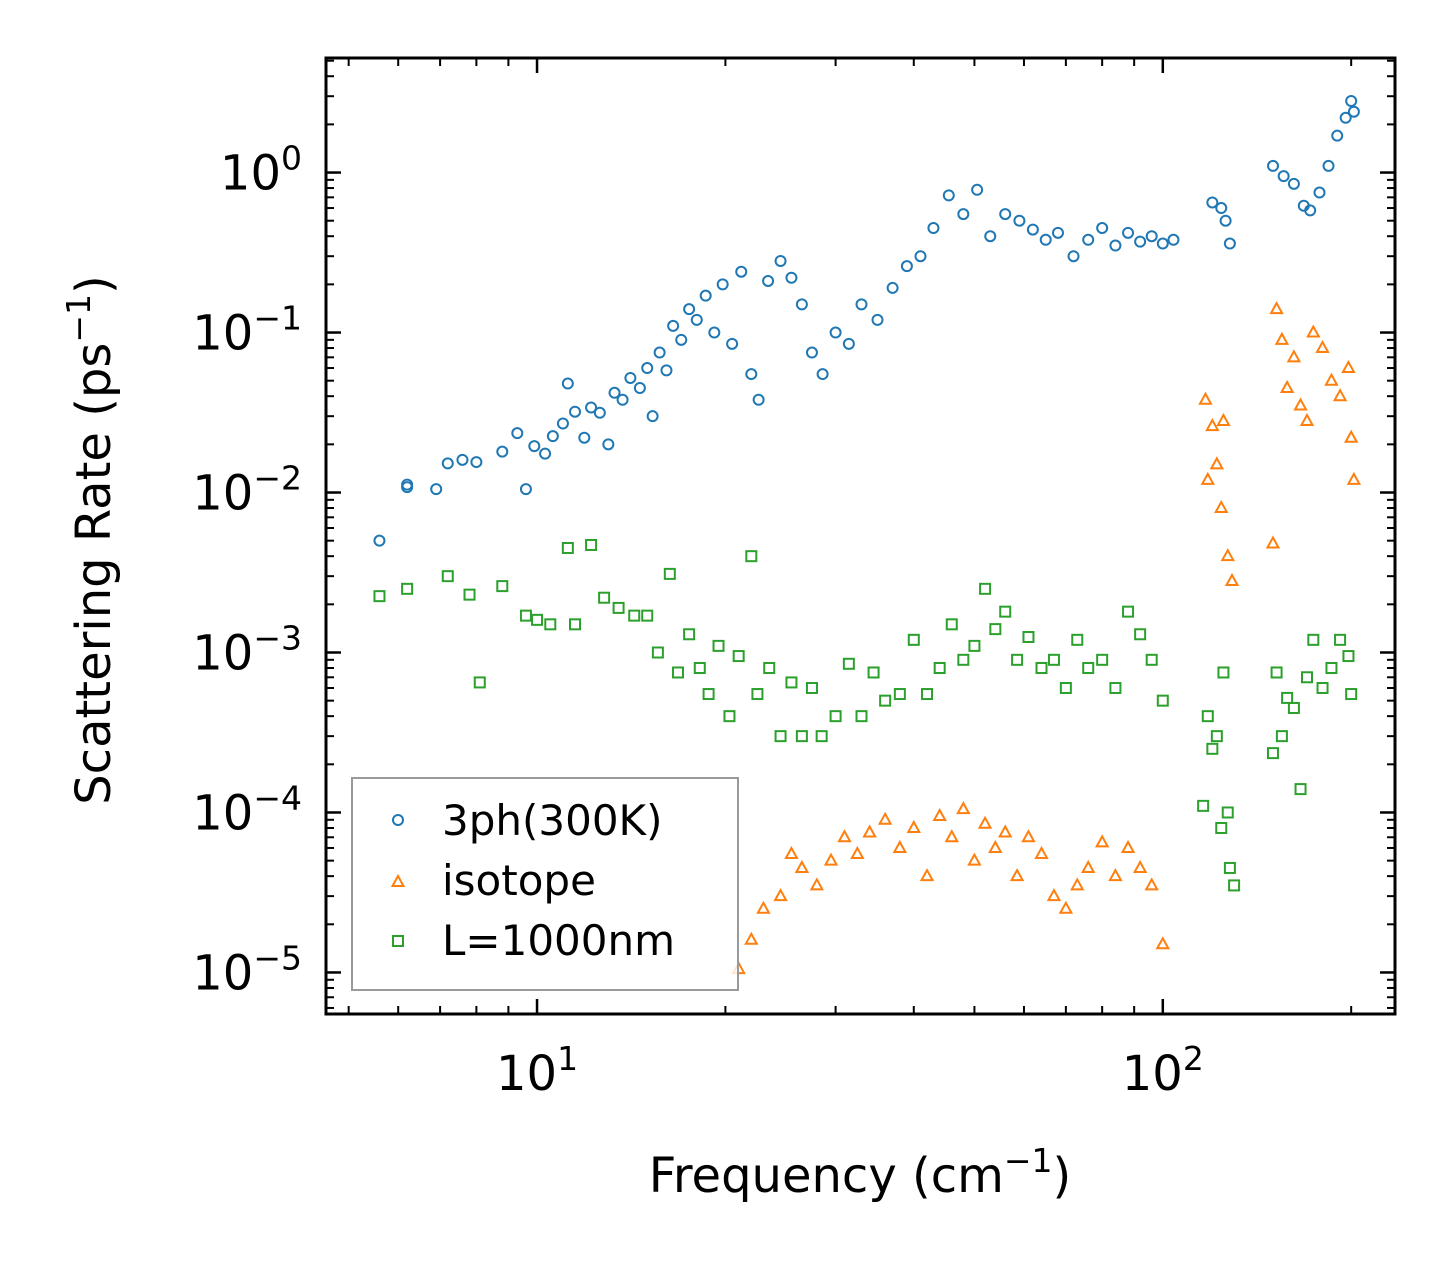  I want to click on x-axis-title: Frequency (cm−1), so click(860, 1172).